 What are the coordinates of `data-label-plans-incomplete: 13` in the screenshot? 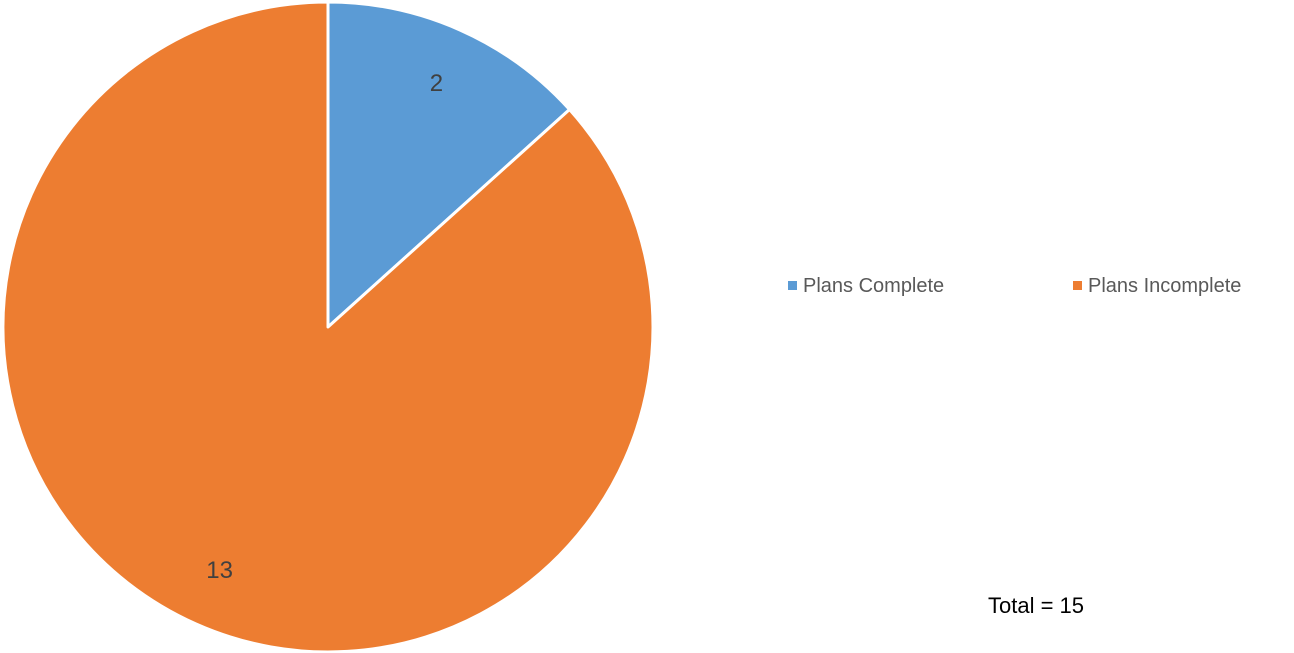 It's located at (219, 570).